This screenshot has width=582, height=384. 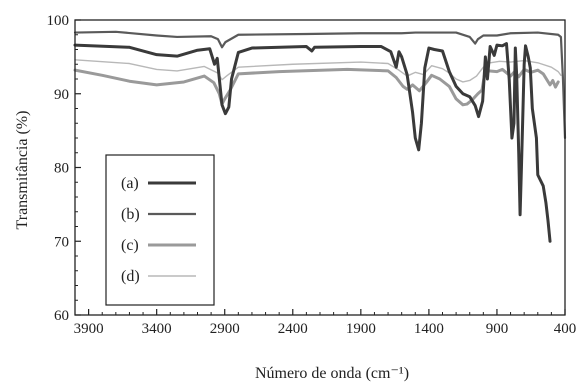 I want to click on x-axis-title: Número de onda (cm⁻¹), so click(x=332, y=373).